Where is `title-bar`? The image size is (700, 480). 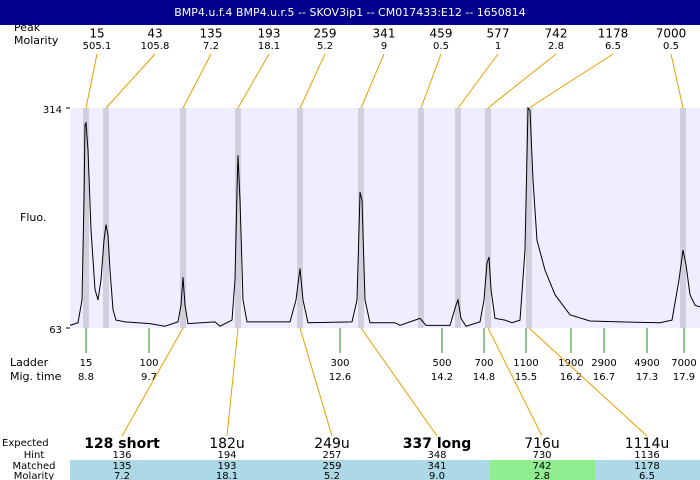 title-bar is located at coordinates (350, 12).